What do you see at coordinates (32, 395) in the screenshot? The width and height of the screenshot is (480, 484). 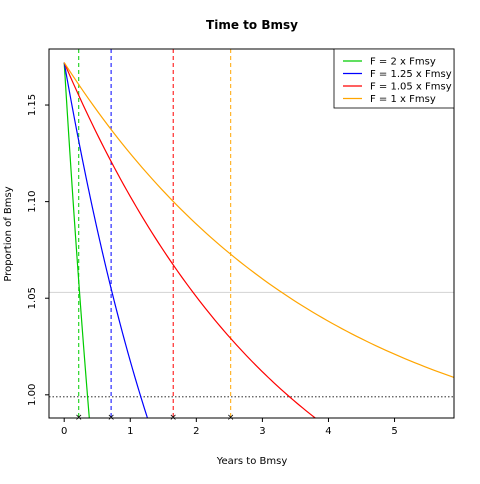 I see `y-tick-label: 1.00` at bounding box center [32, 395].